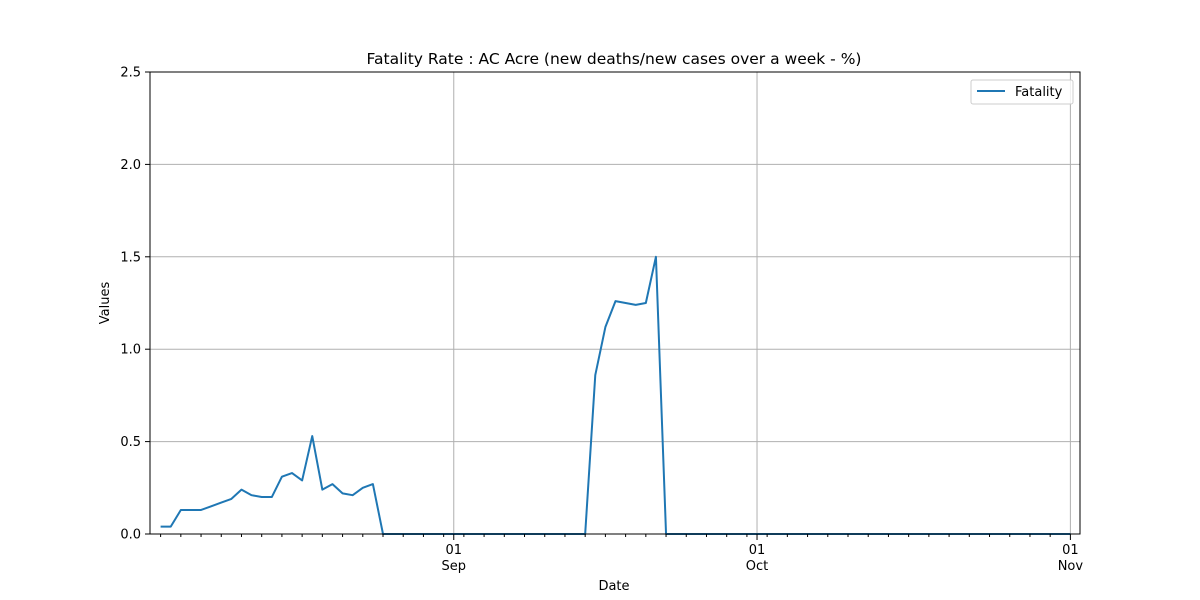 This screenshot has width=1200, height=600. Describe the element at coordinates (1039, 92) in the screenshot. I see `legend-label-fatality: Fatality` at that location.